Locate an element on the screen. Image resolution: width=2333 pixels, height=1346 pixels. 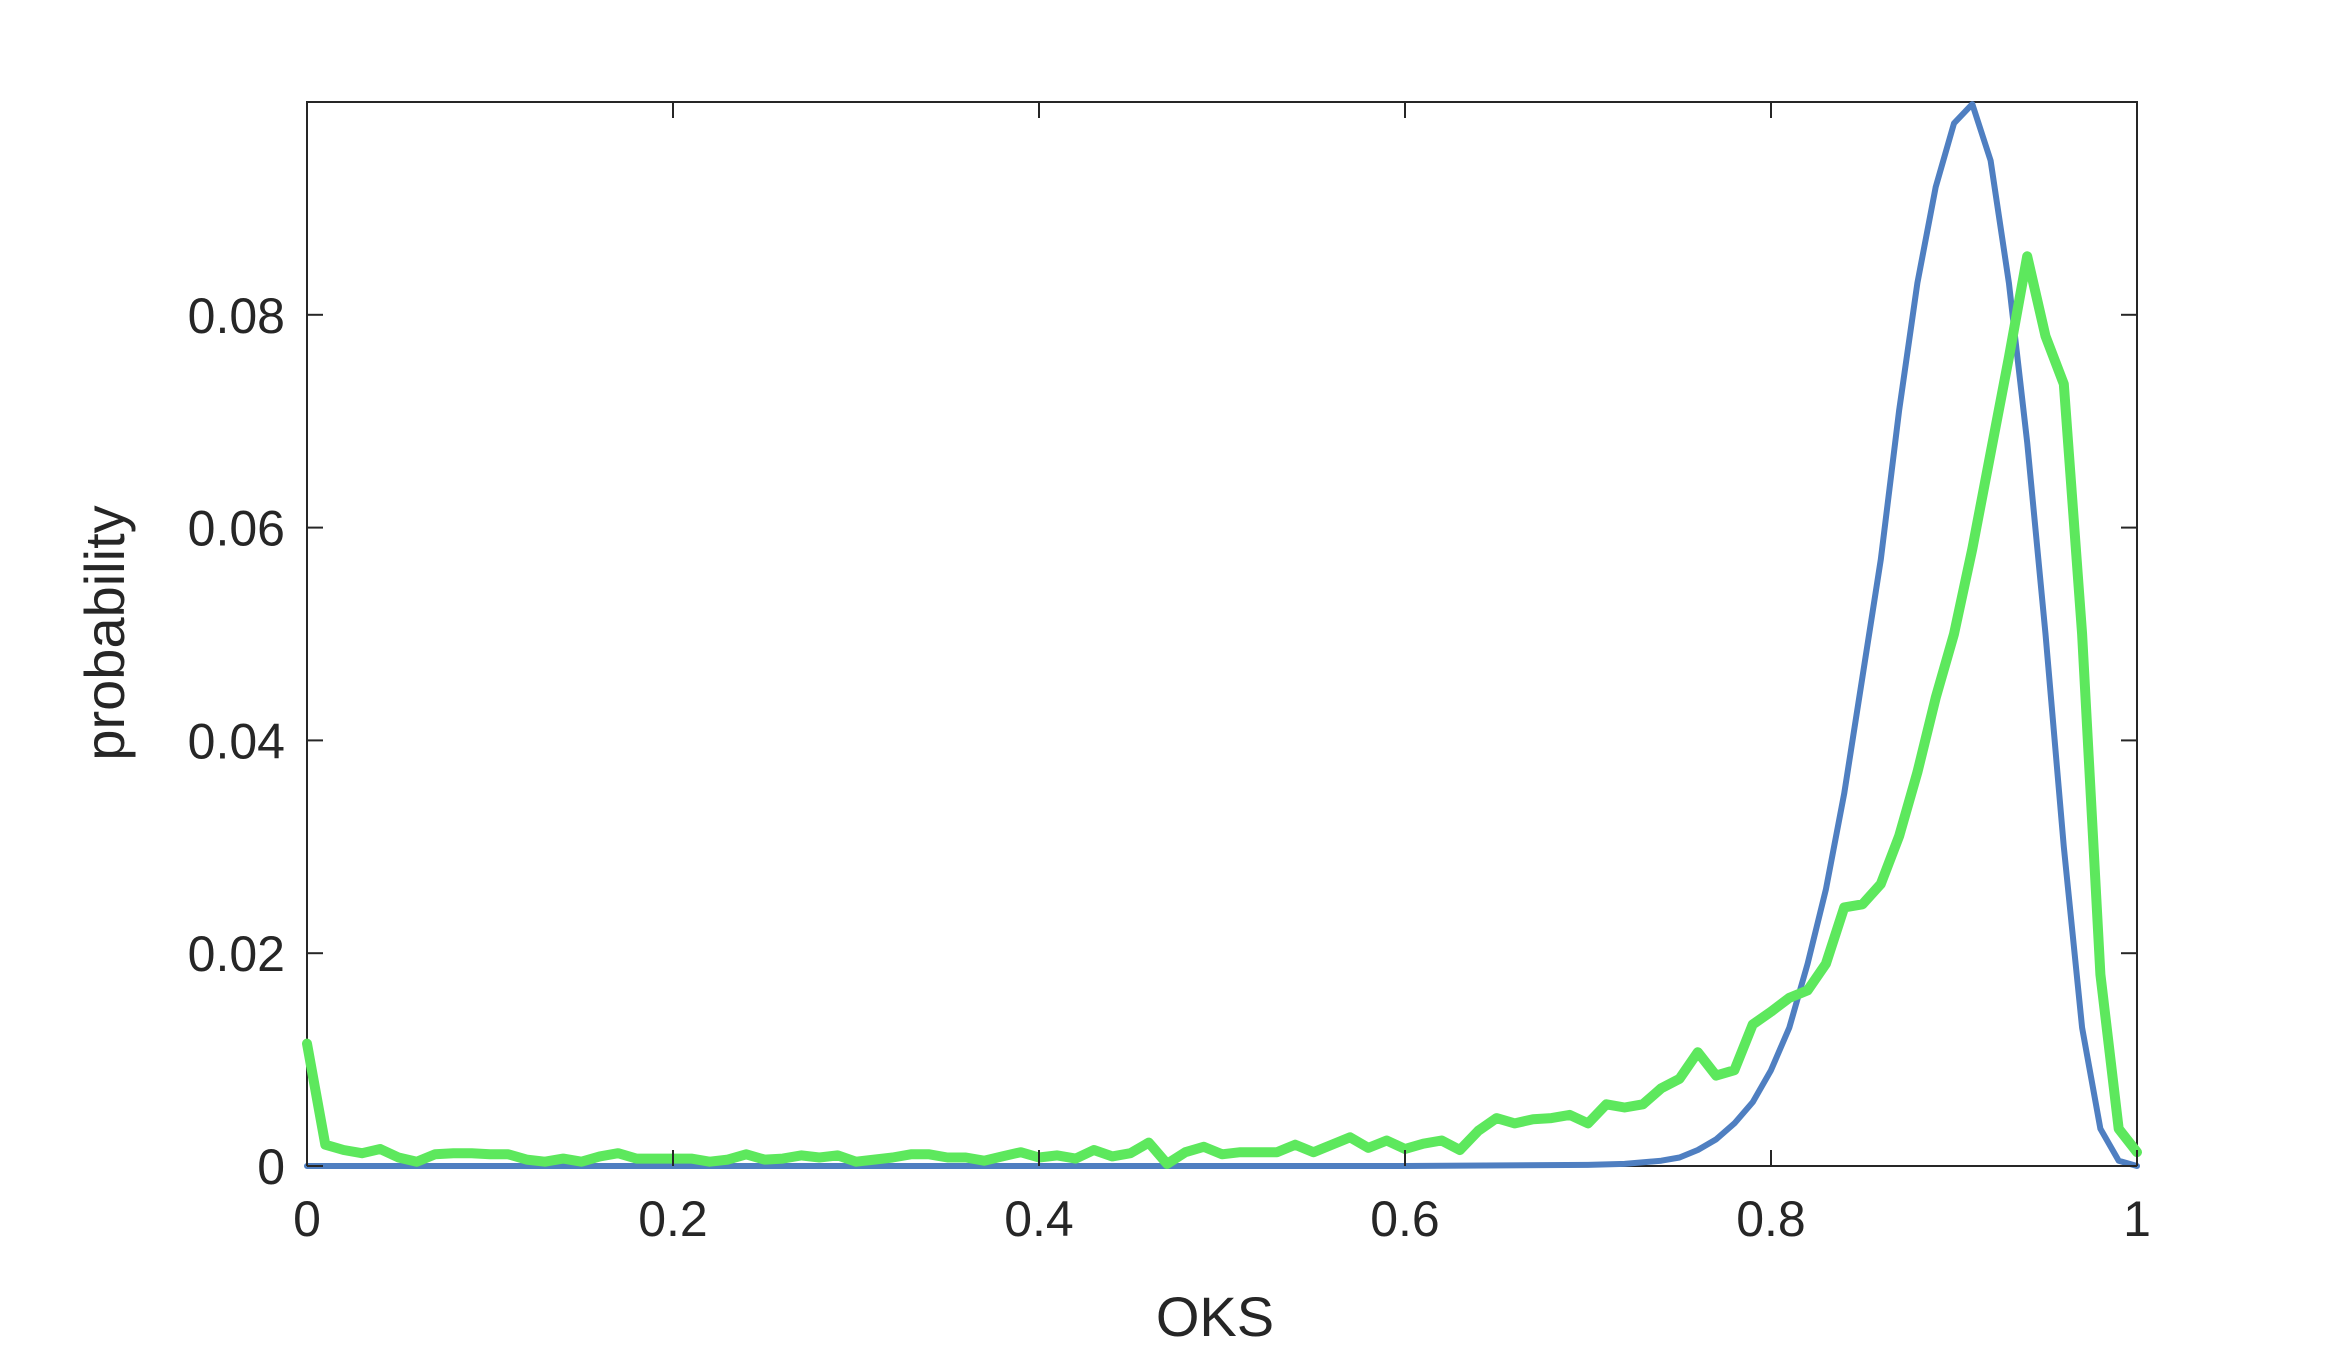
y-tick-label: 0.04 is located at coordinates (236, 741).